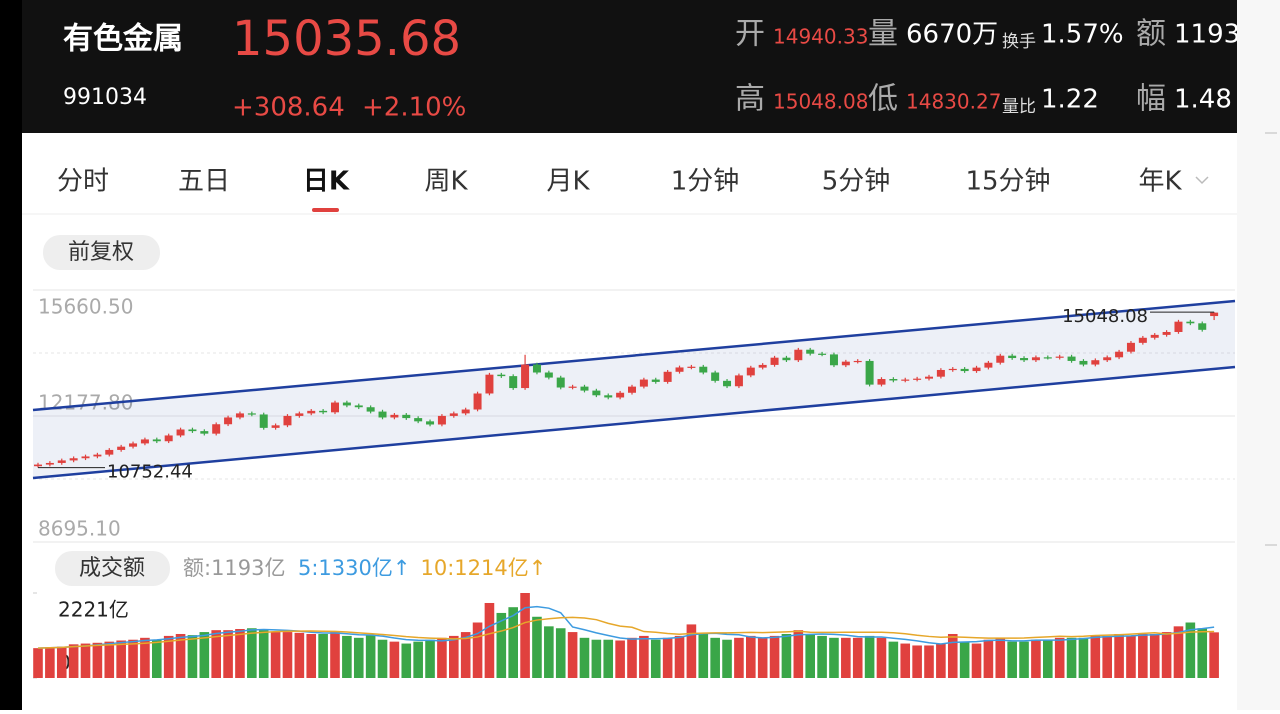 This screenshot has height=714, width=1280. What do you see at coordinates (446, 182) in the screenshot?
I see `tab: 周K` at bounding box center [446, 182].